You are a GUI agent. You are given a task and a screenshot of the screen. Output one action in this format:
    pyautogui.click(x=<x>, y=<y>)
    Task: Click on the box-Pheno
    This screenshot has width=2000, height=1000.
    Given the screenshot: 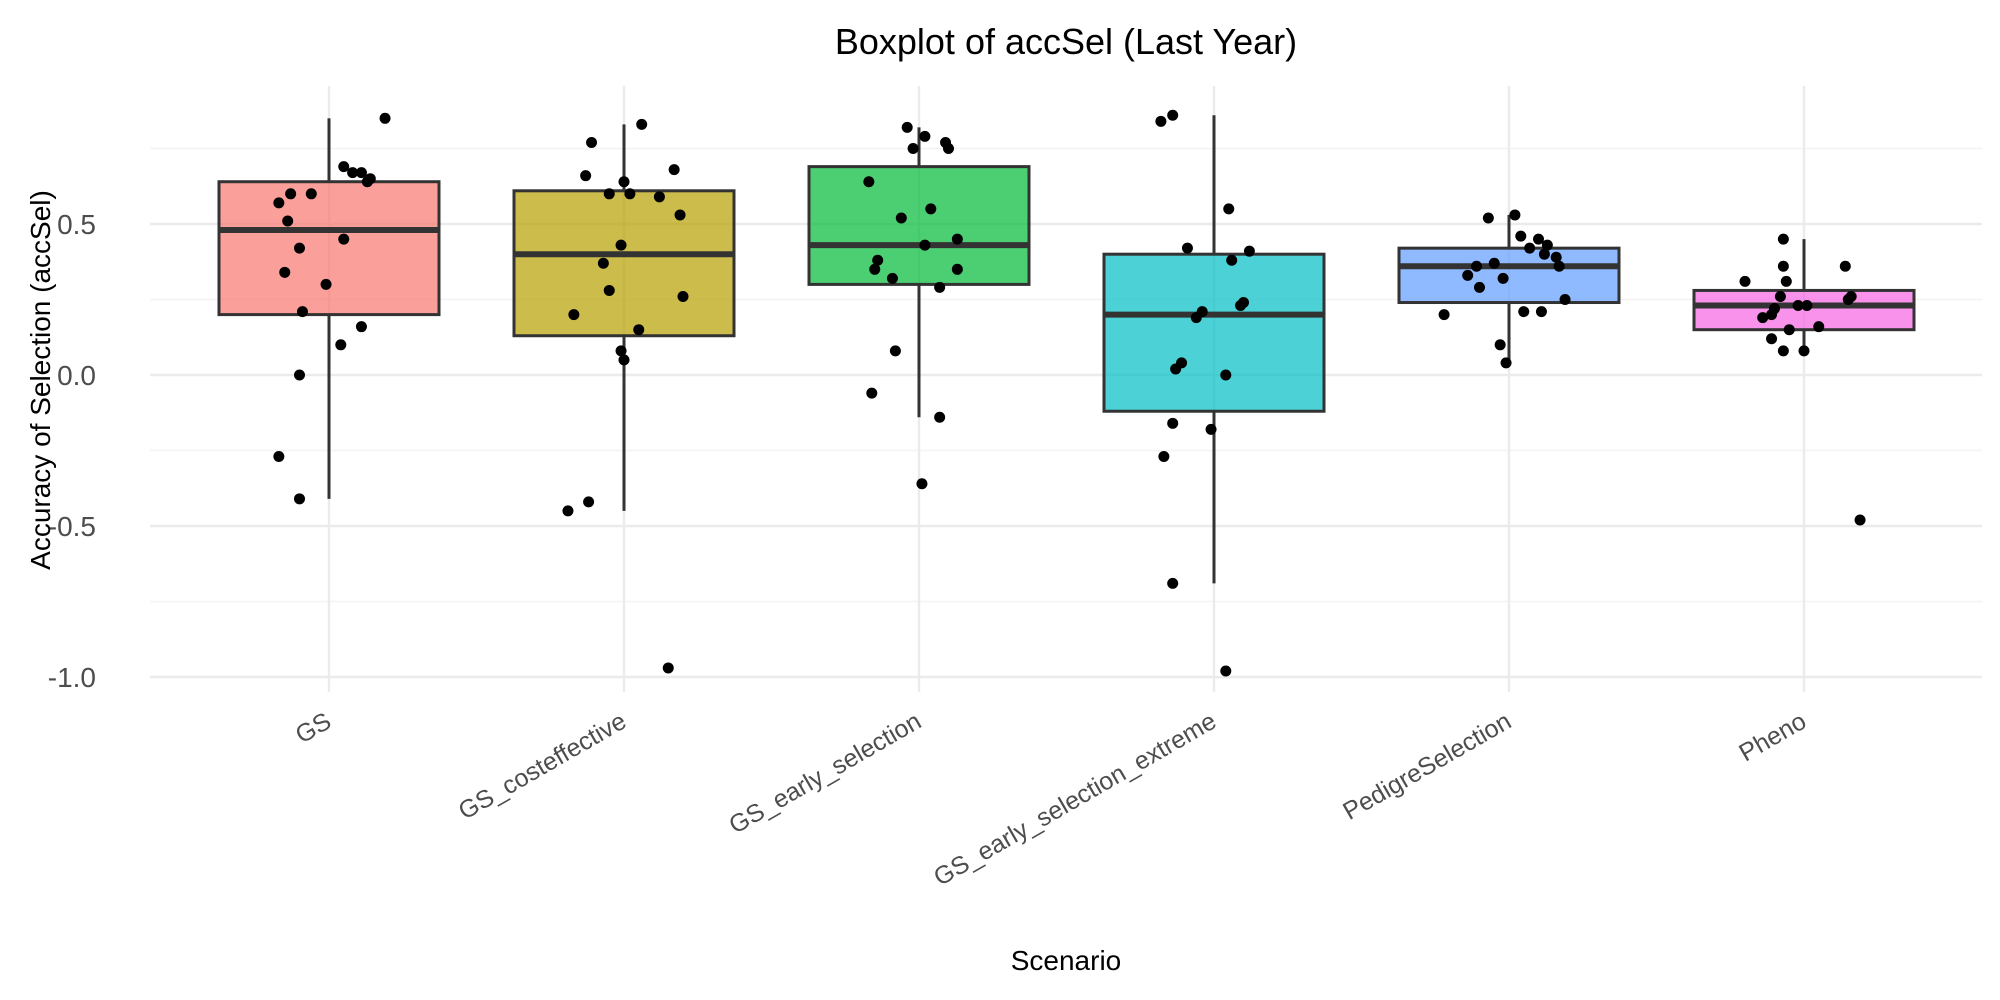 What is the action you would take?
    pyautogui.click(x=1804, y=295)
    